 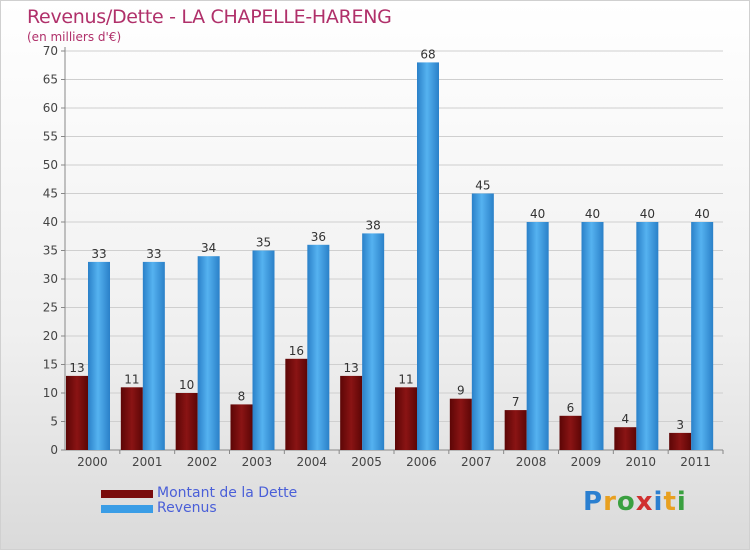 What do you see at coordinates (50, 51) in the screenshot?
I see `y-tick-label: 70` at bounding box center [50, 51].